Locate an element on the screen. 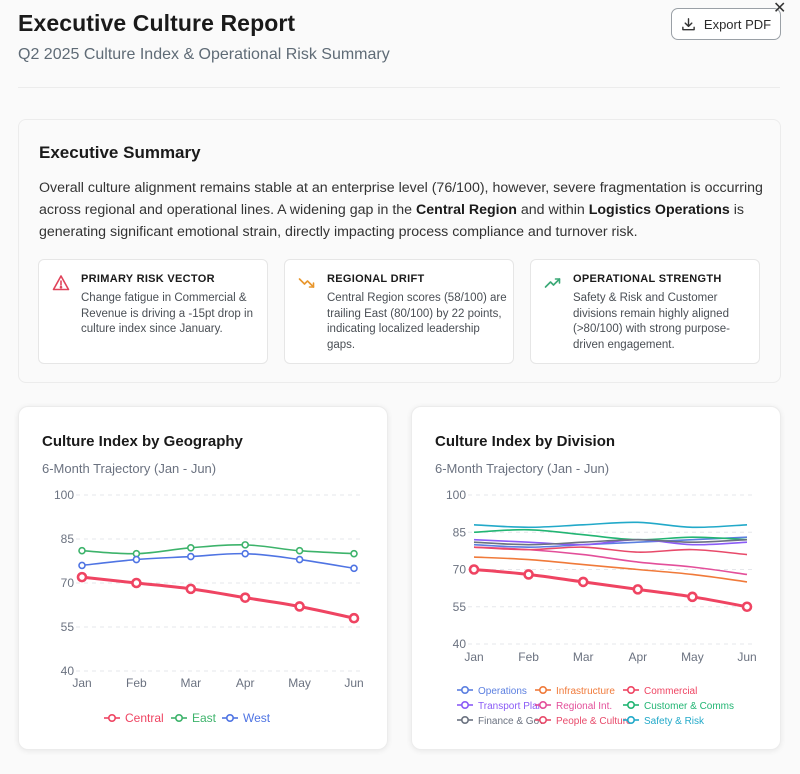 The width and height of the screenshot is (800, 774). legend-label: People & Culture is located at coordinates (594, 721).